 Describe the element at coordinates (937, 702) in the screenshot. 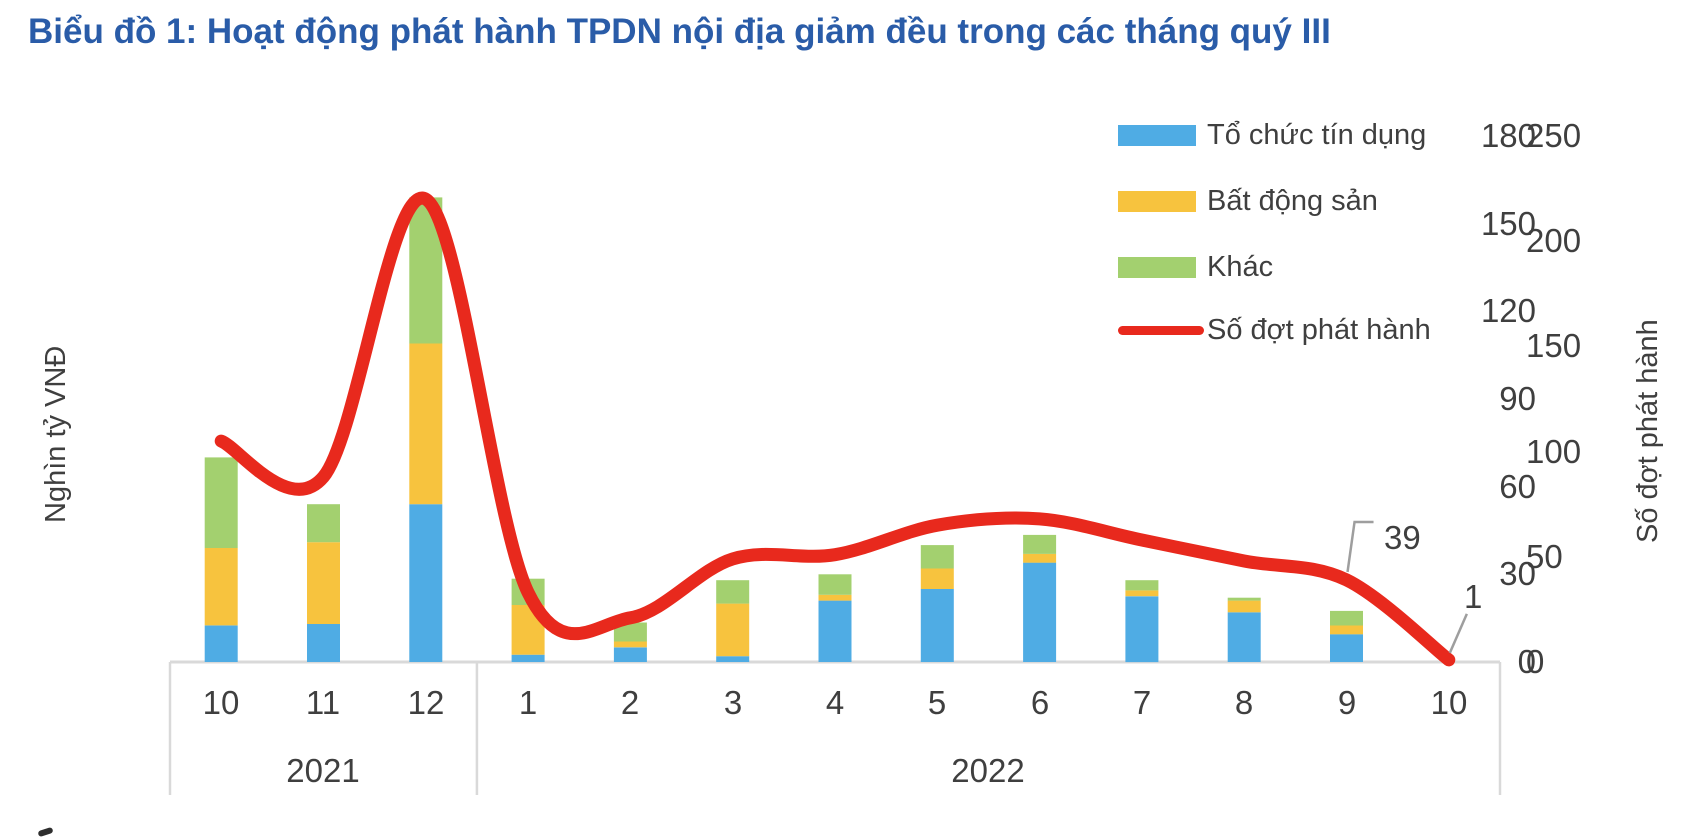

I see `x-tick-7-5: 5` at that location.